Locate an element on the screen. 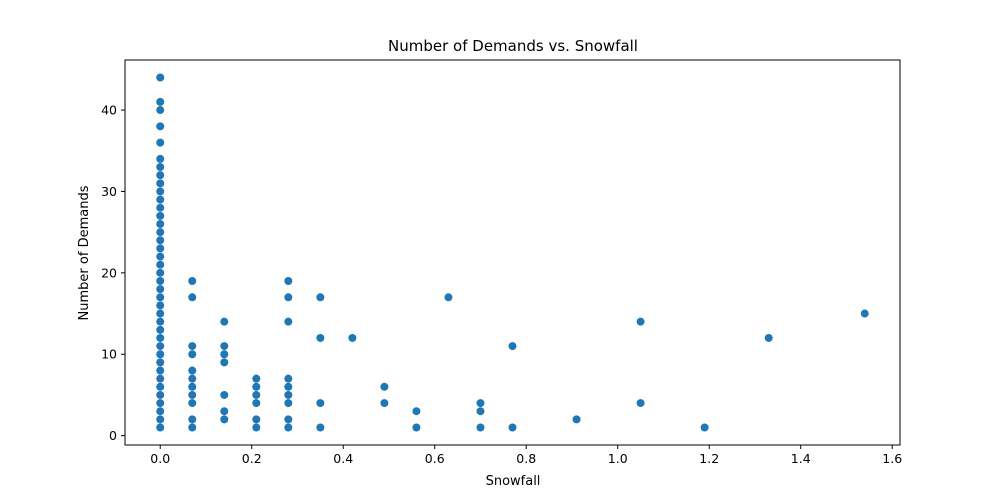 This screenshot has width=1000, height=500. x-tick-label: 0.4 is located at coordinates (343, 458).